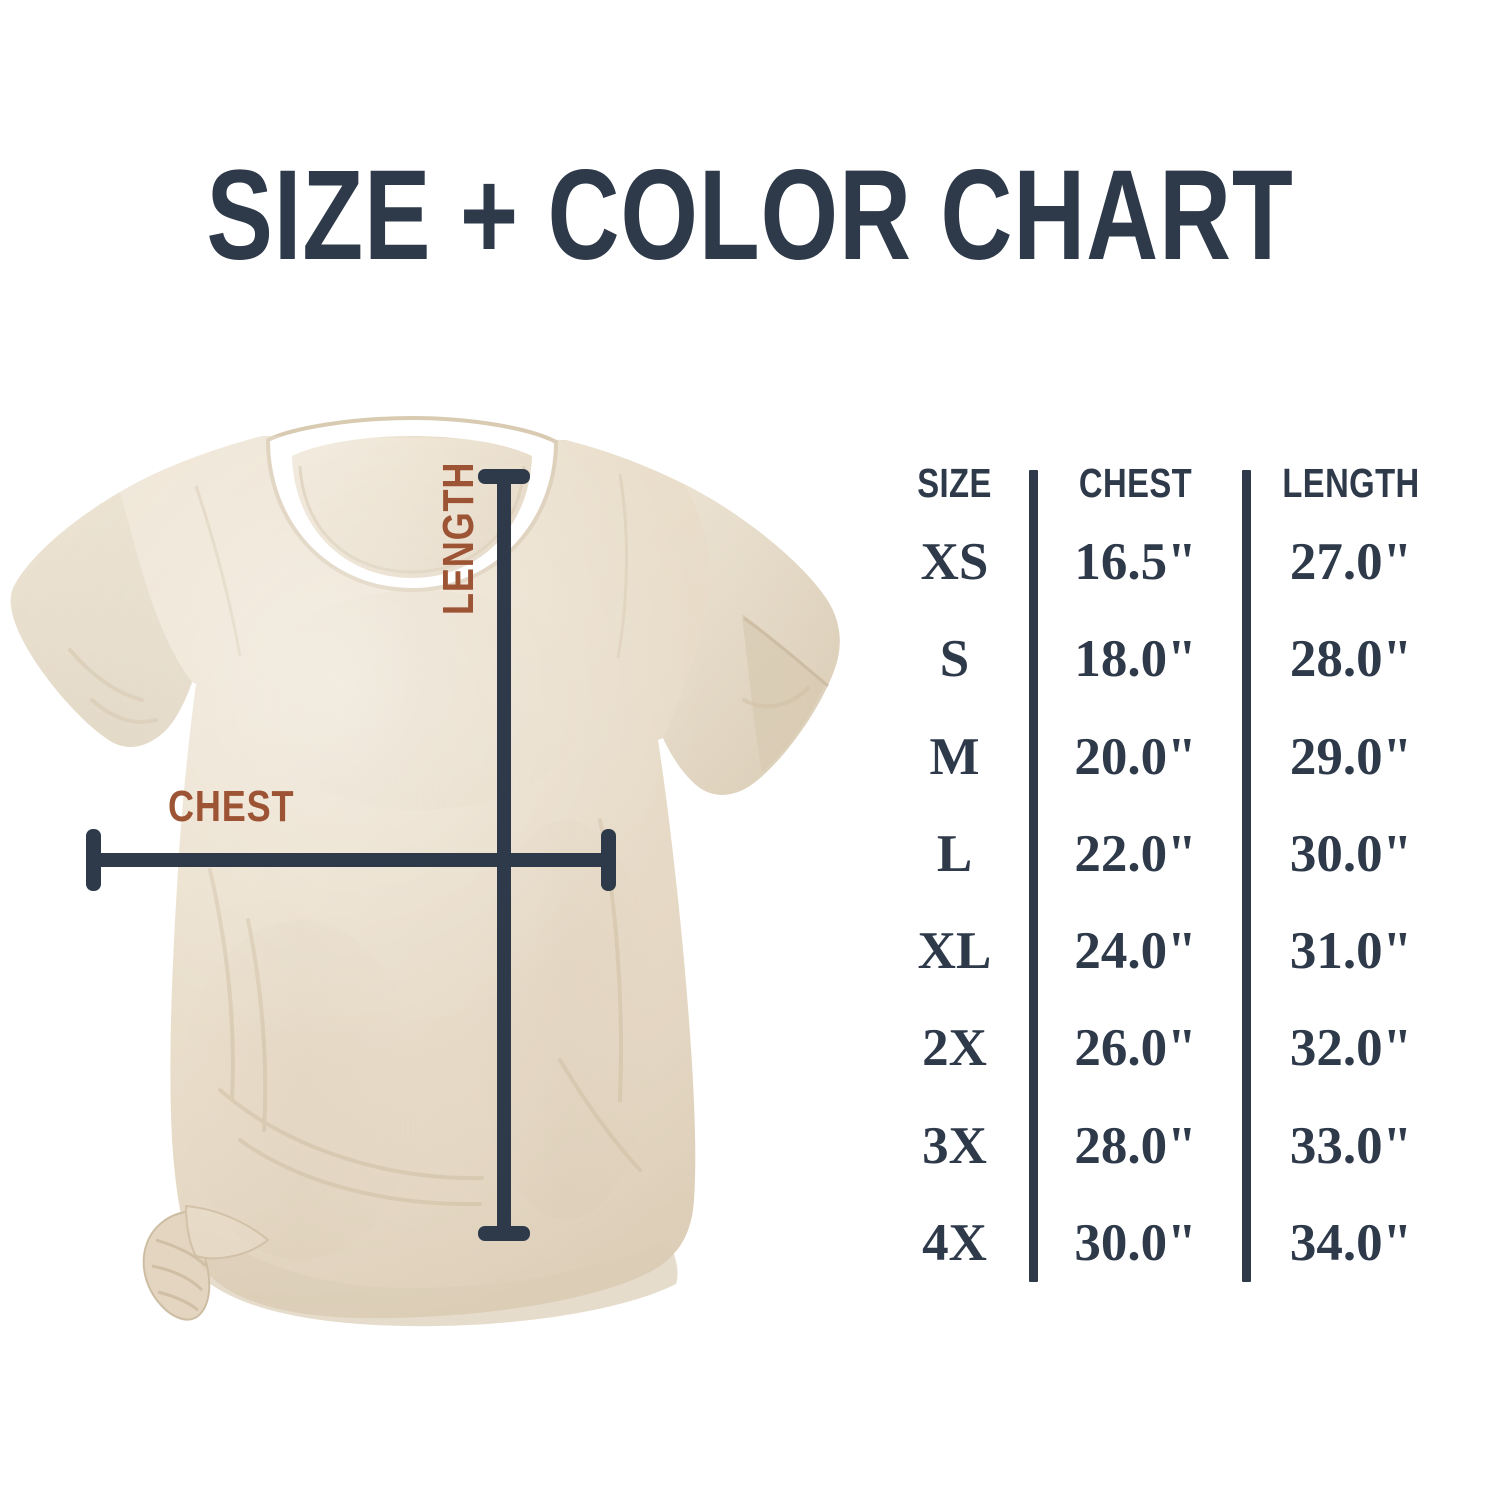  I want to click on table-row: M, so click(954, 756).